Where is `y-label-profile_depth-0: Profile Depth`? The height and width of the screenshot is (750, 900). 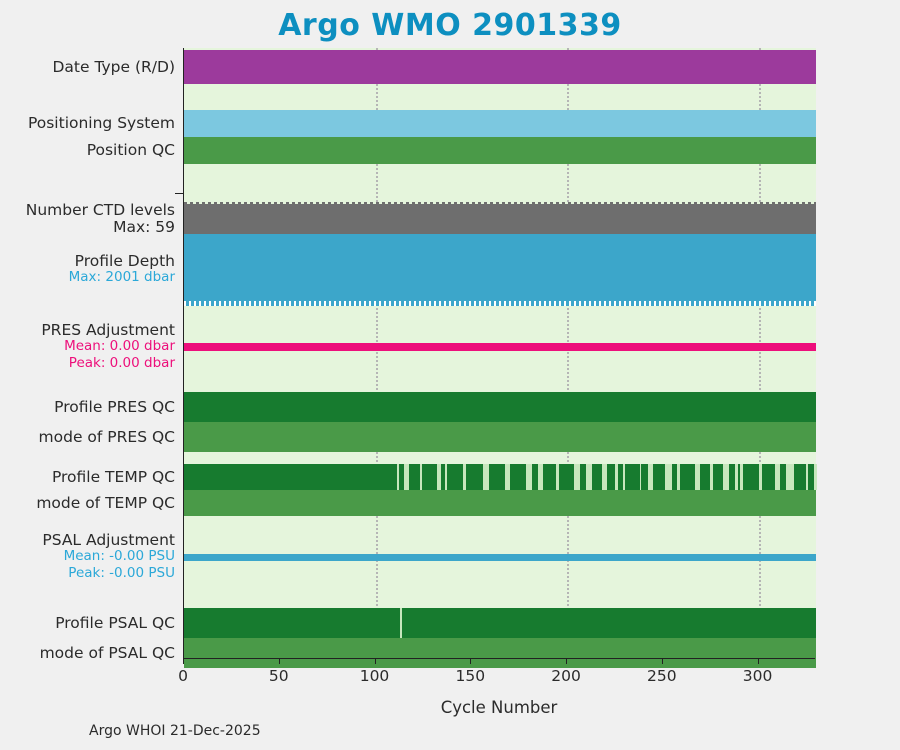 y-label-profile_depth-0: Profile Depth is located at coordinates (124, 261).